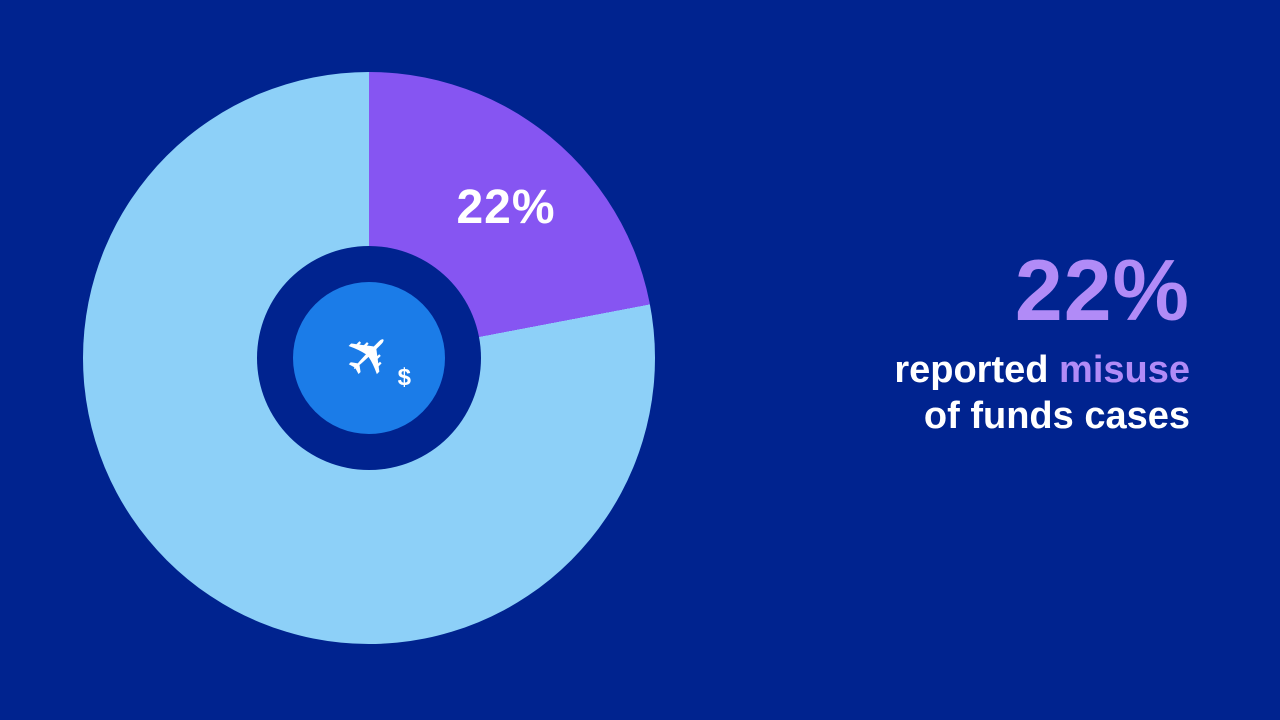 The height and width of the screenshot is (720, 1280). Describe the element at coordinates (1102, 291) in the screenshot. I see `stat-value: 22%` at that location.